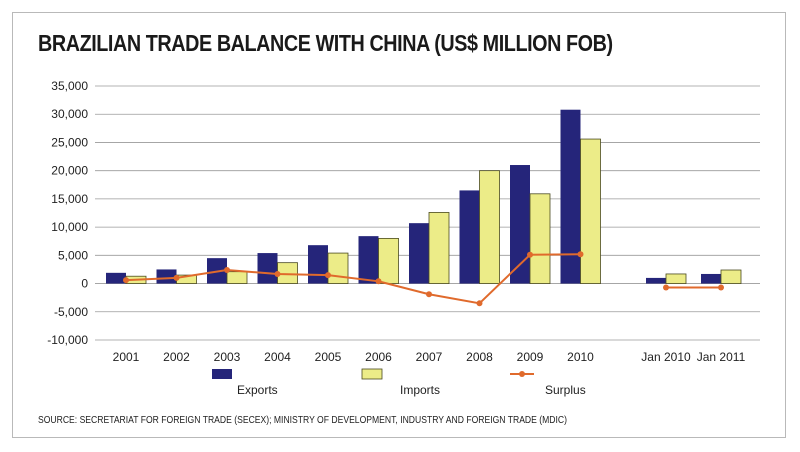  I want to click on y-tick-label: 25,000, so click(69, 142).